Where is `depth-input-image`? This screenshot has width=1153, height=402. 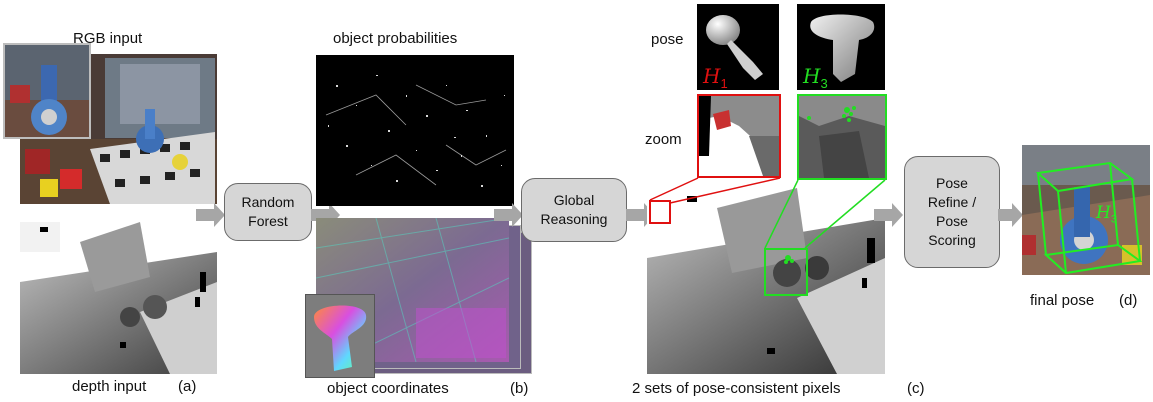 depth-input-image is located at coordinates (118, 298).